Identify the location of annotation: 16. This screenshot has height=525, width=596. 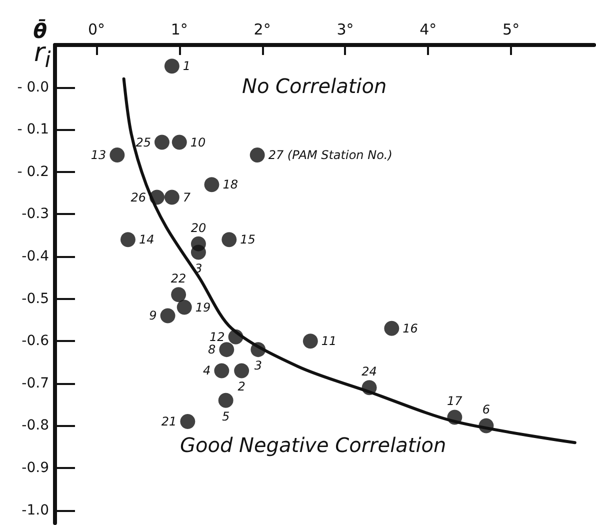
(410, 328).